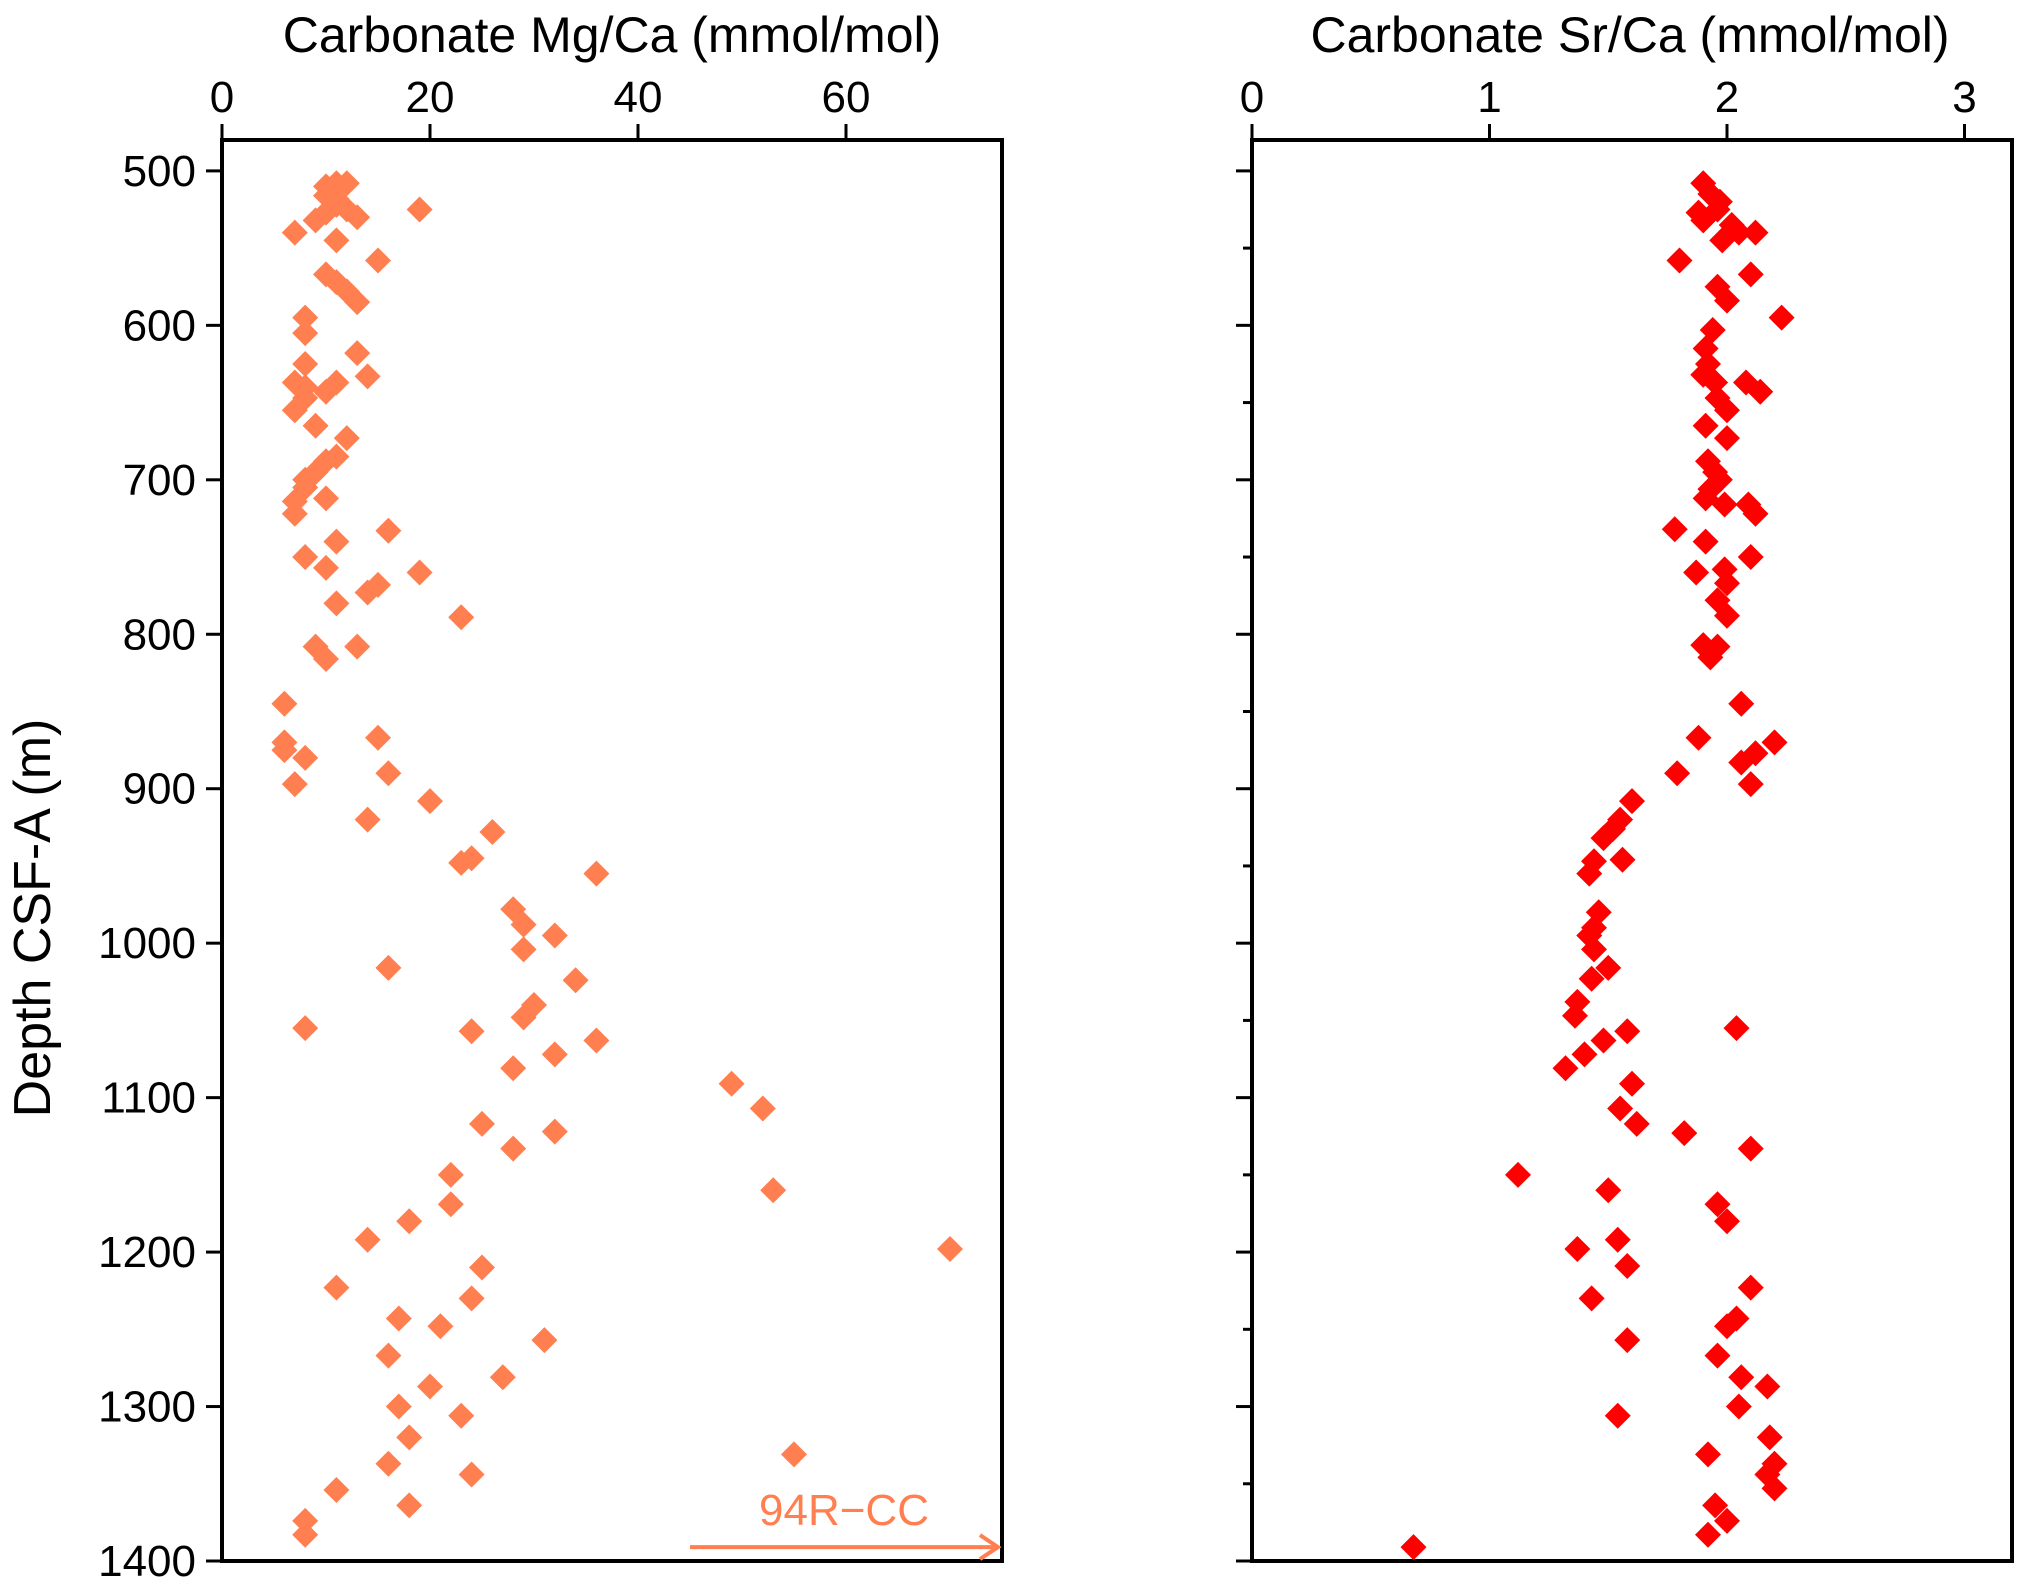 The image size is (2038, 1596). What do you see at coordinates (159, 480) in the screenshot?
I see `y-tick-label: 700` at bounding box center [159, 480].